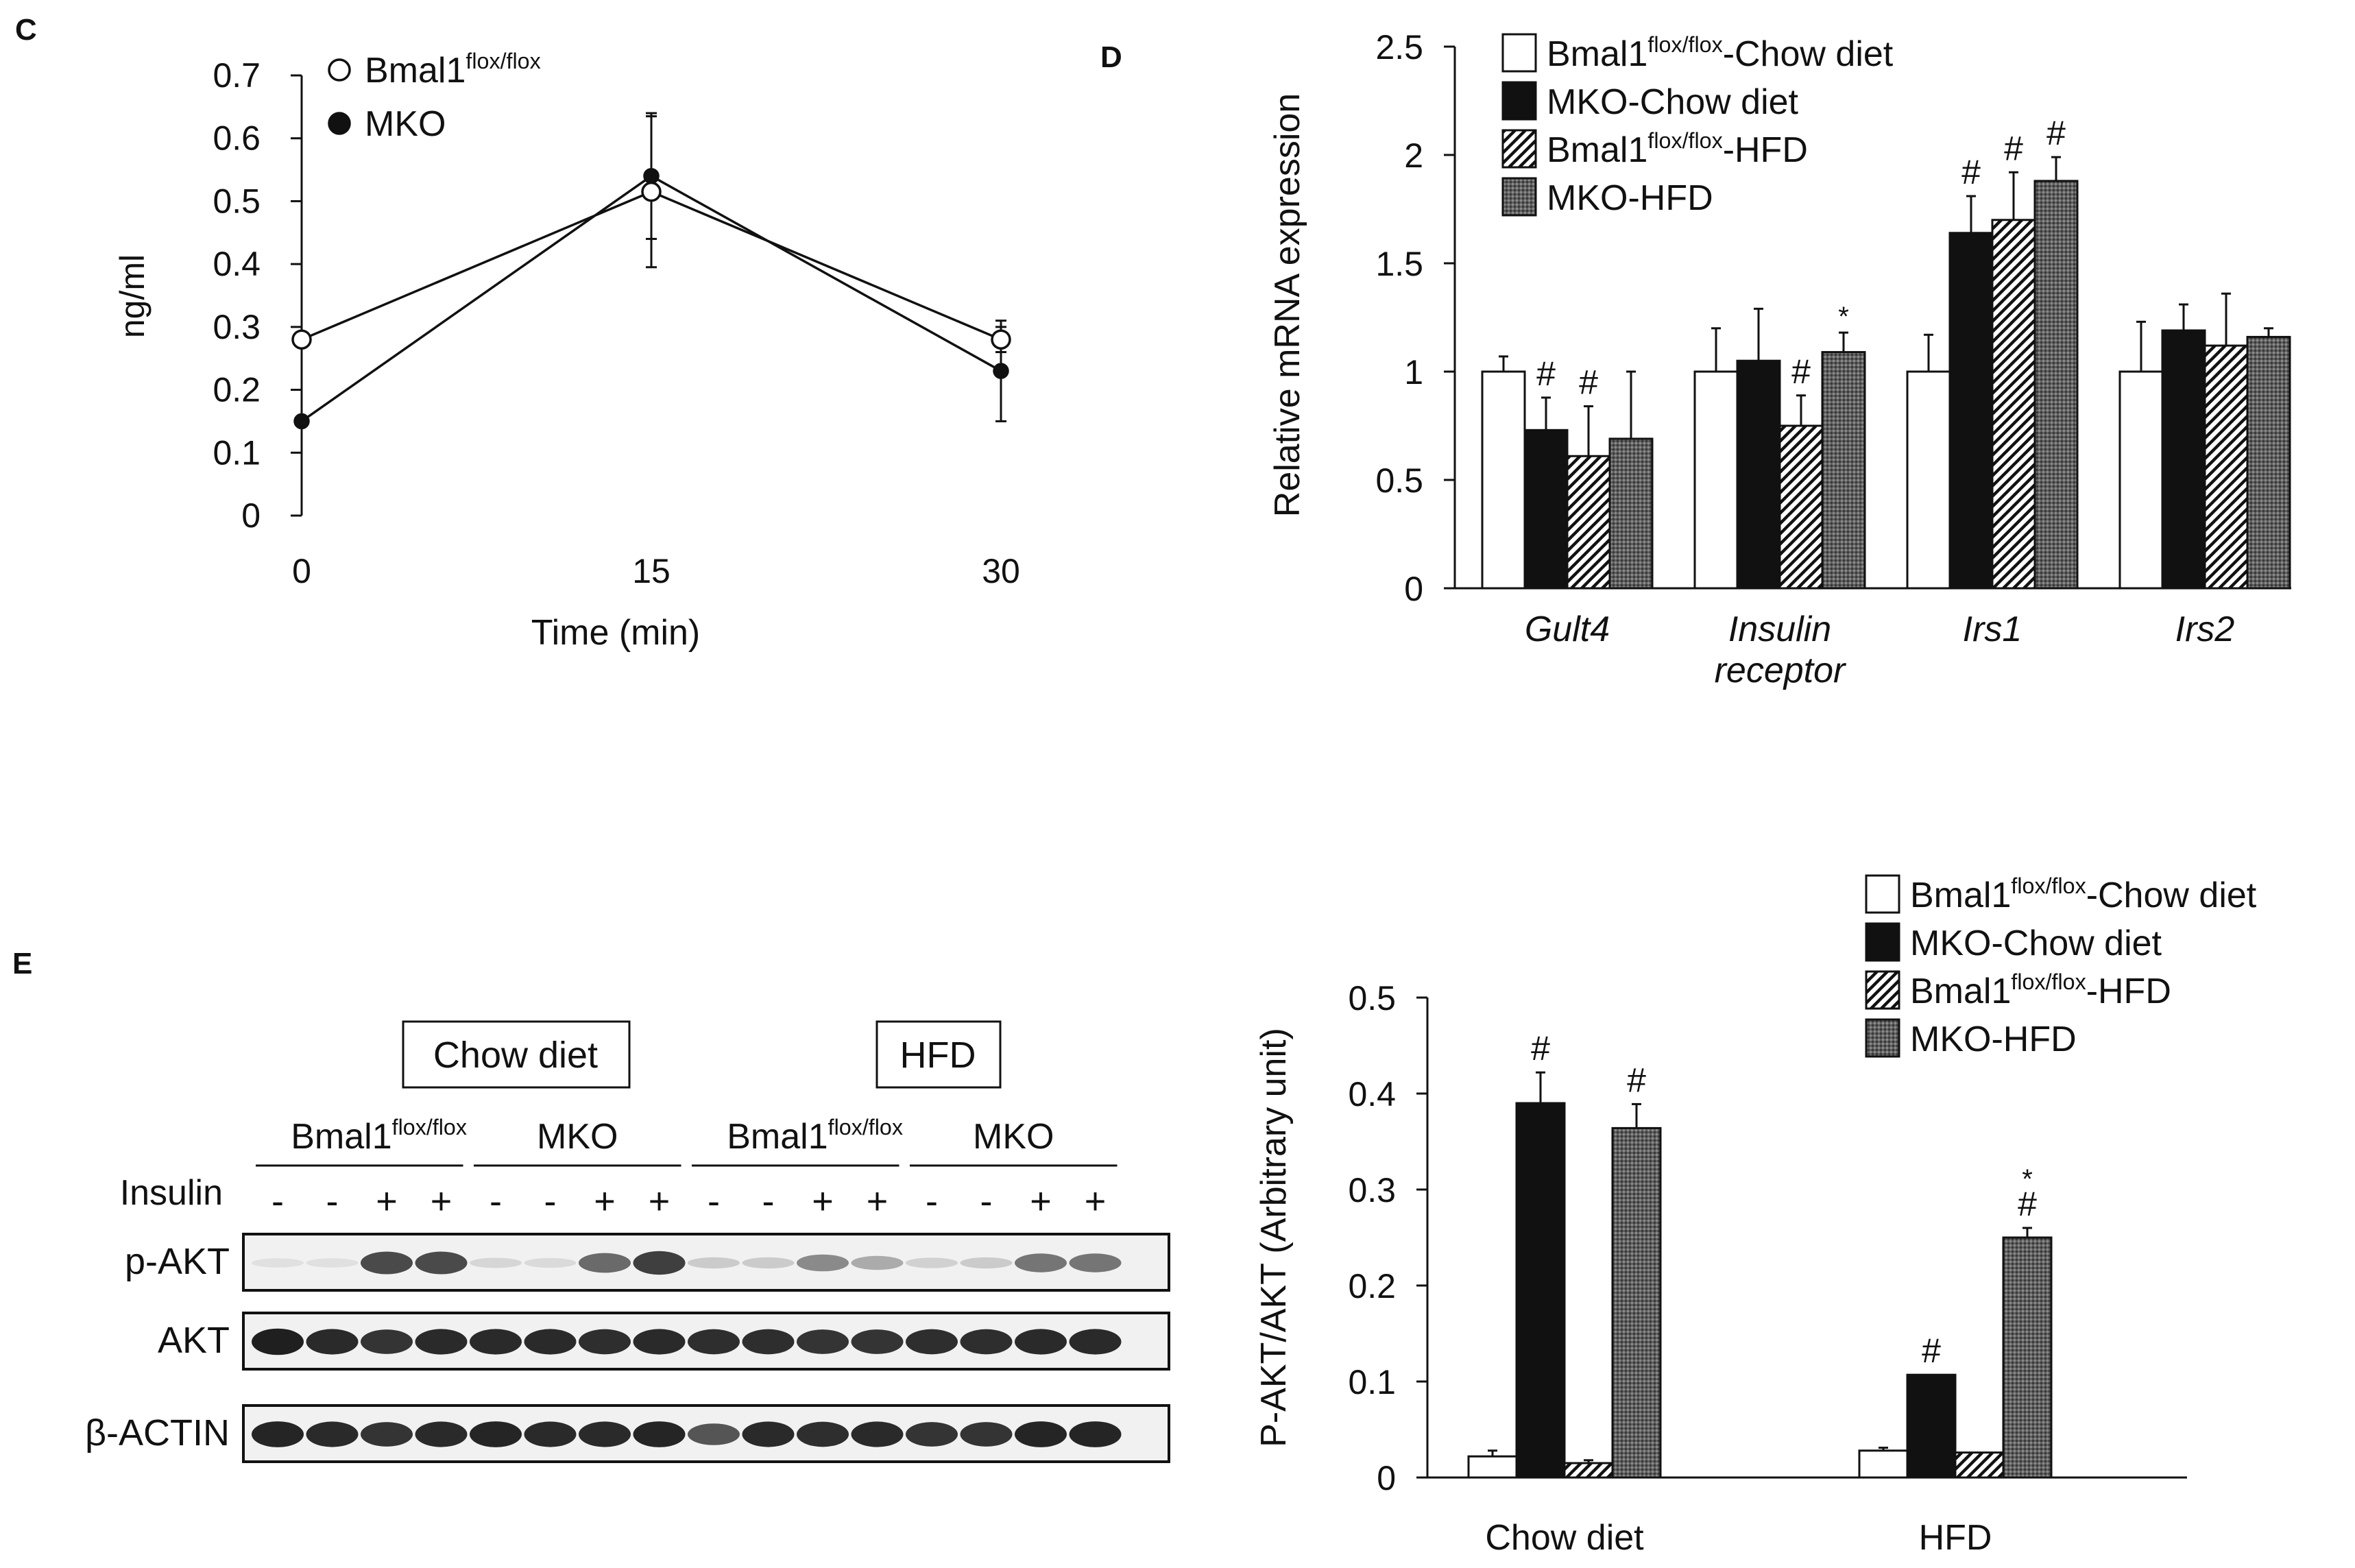  What do you see at coordinates (777, 1137) in the screenshot?
I see `blot-subgroup-label-text: Bmal1` at bounding box center [777, 1137].